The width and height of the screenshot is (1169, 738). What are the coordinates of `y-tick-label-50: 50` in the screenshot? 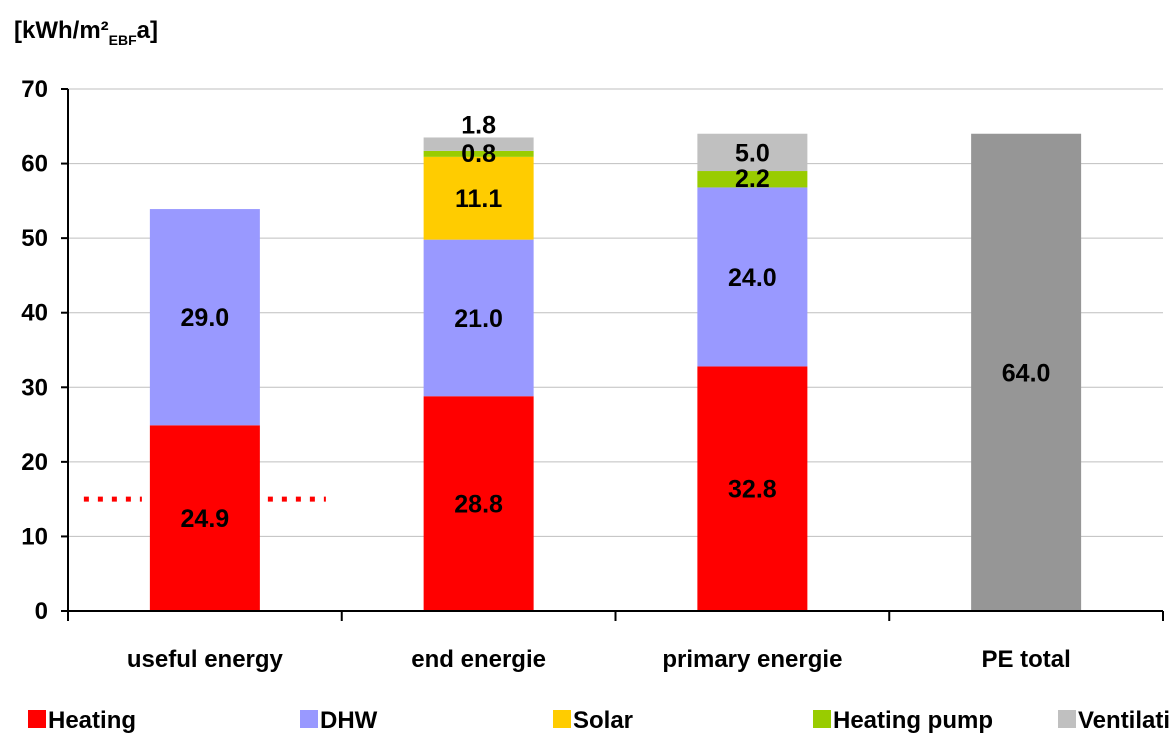 It's located at (34, 238).